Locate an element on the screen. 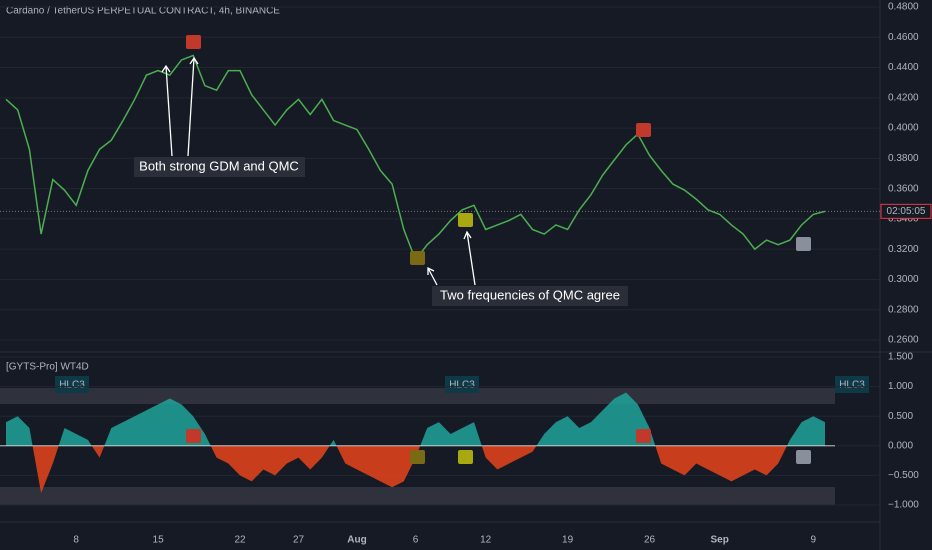 The width and height of the screenshot is (932, 550). y-tick-label: 0.3200 is located at coordinates (903, 249).